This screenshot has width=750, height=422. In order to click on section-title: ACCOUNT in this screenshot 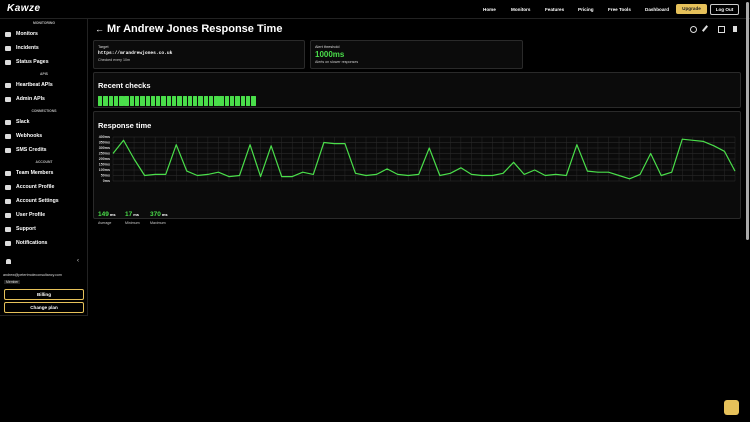, I will do `click(44, 162)`.